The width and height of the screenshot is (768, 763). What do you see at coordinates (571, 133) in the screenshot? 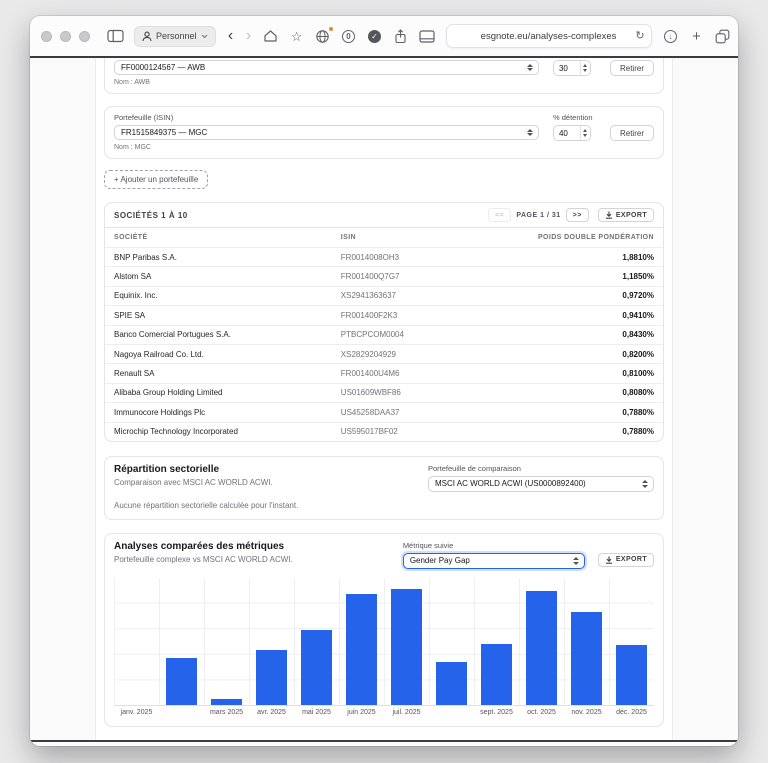
I see `pct-input: 40` at bounding box center [571, 133].